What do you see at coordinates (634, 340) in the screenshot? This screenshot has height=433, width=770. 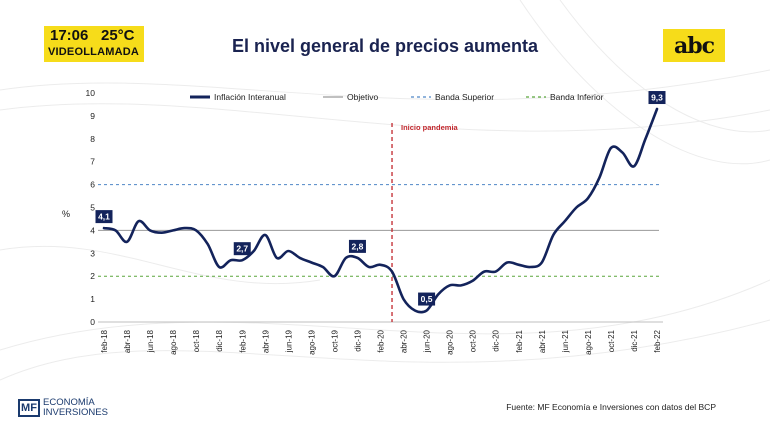 I see `x-tick-label: dic-21` at bounding box center [634, 340].